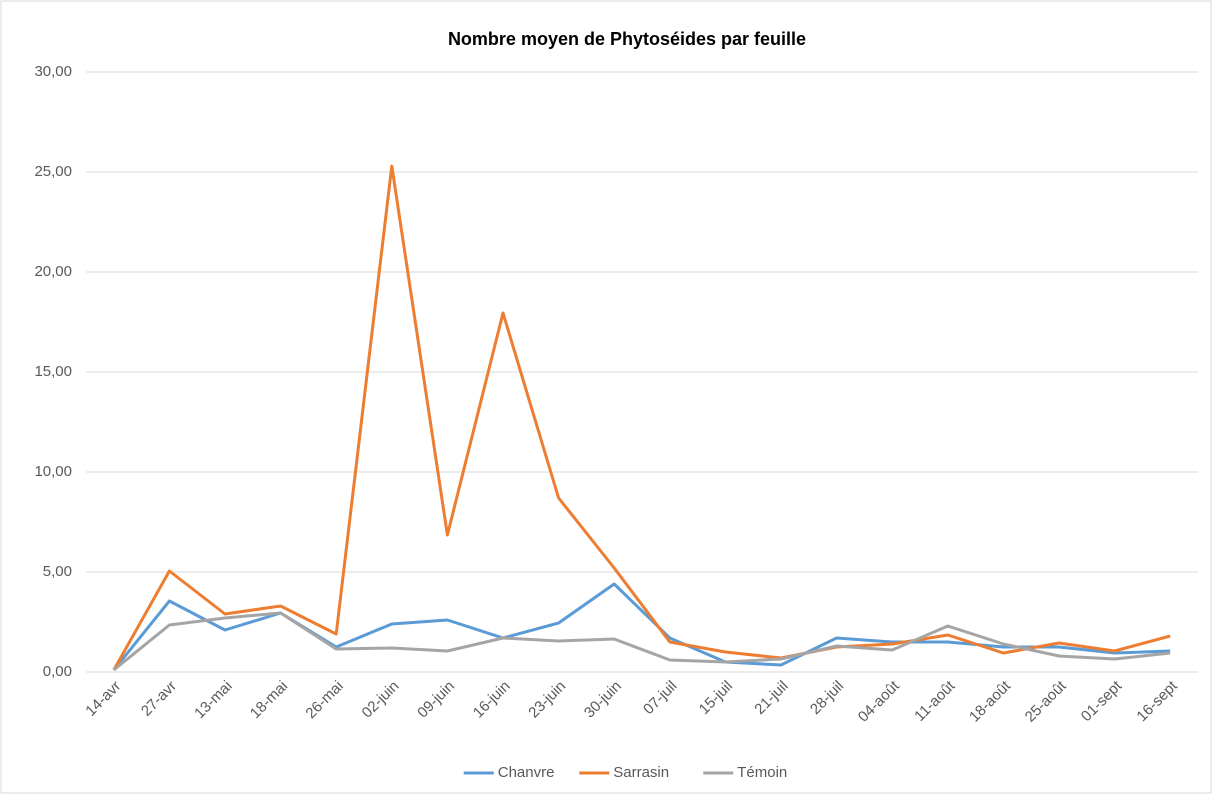 The image size is (1216, 796). What do you see at coordinates (53, 71) in the screenshot?
I see `y-tick-label: 30,00` at bounding box center [53, 71].